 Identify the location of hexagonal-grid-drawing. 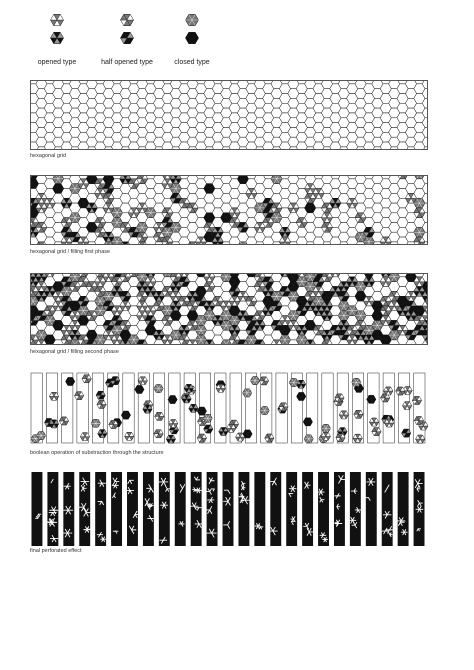
(229, 115).